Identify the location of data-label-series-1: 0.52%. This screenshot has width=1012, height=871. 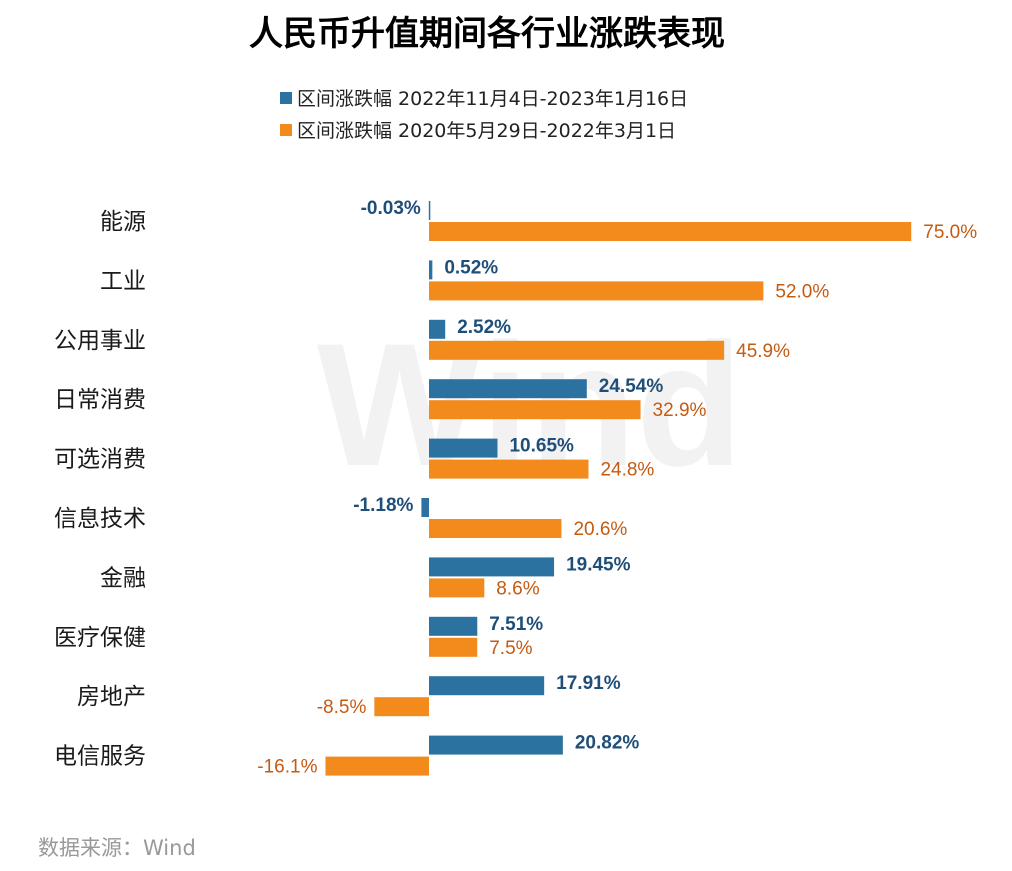
(471, 267).